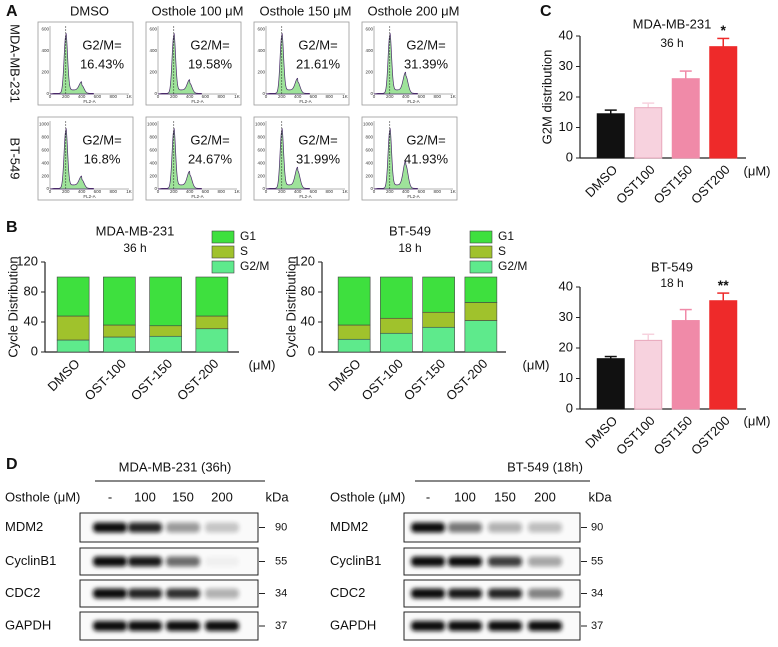  I want to click on x-tick-label: DMSO, so click(344, 375).